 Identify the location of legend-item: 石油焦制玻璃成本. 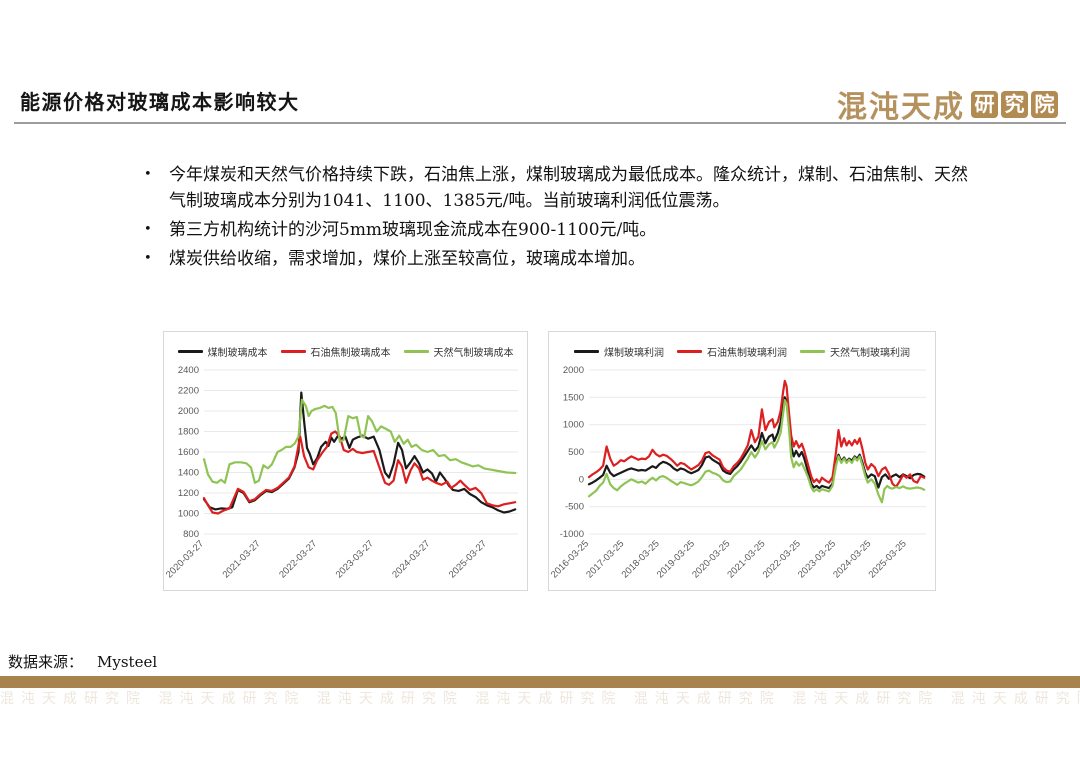
(335, 351).